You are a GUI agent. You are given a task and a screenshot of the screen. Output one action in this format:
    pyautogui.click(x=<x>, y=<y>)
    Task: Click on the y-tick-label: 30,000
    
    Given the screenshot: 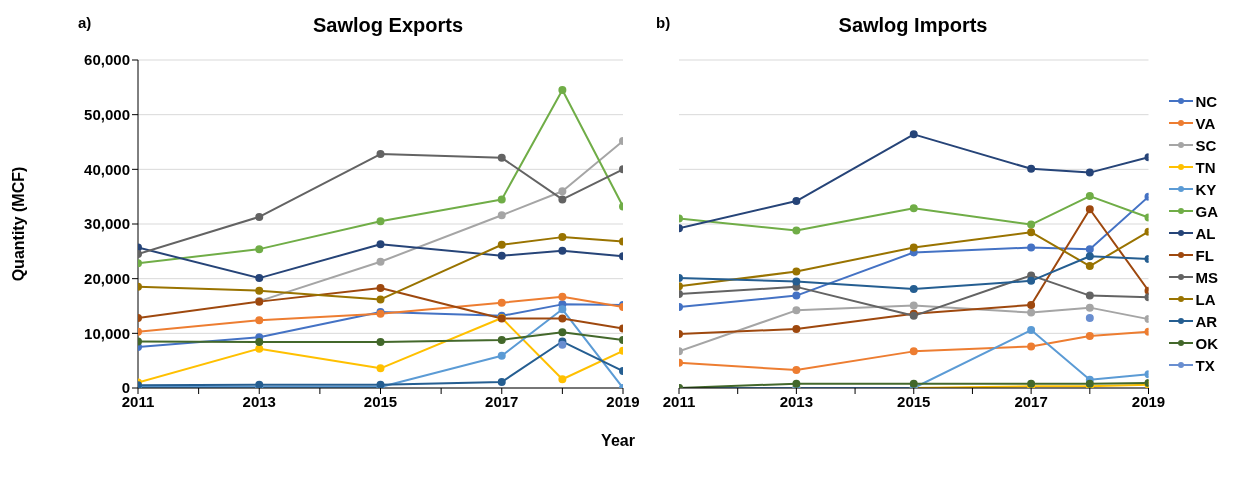 What is the action you would take?
    pyautogui.click(x=107, y=224)
    